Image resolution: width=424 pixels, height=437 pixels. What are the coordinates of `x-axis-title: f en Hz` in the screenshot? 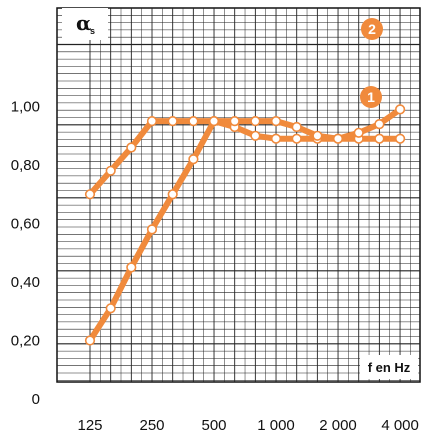 It's located at (389, 367).